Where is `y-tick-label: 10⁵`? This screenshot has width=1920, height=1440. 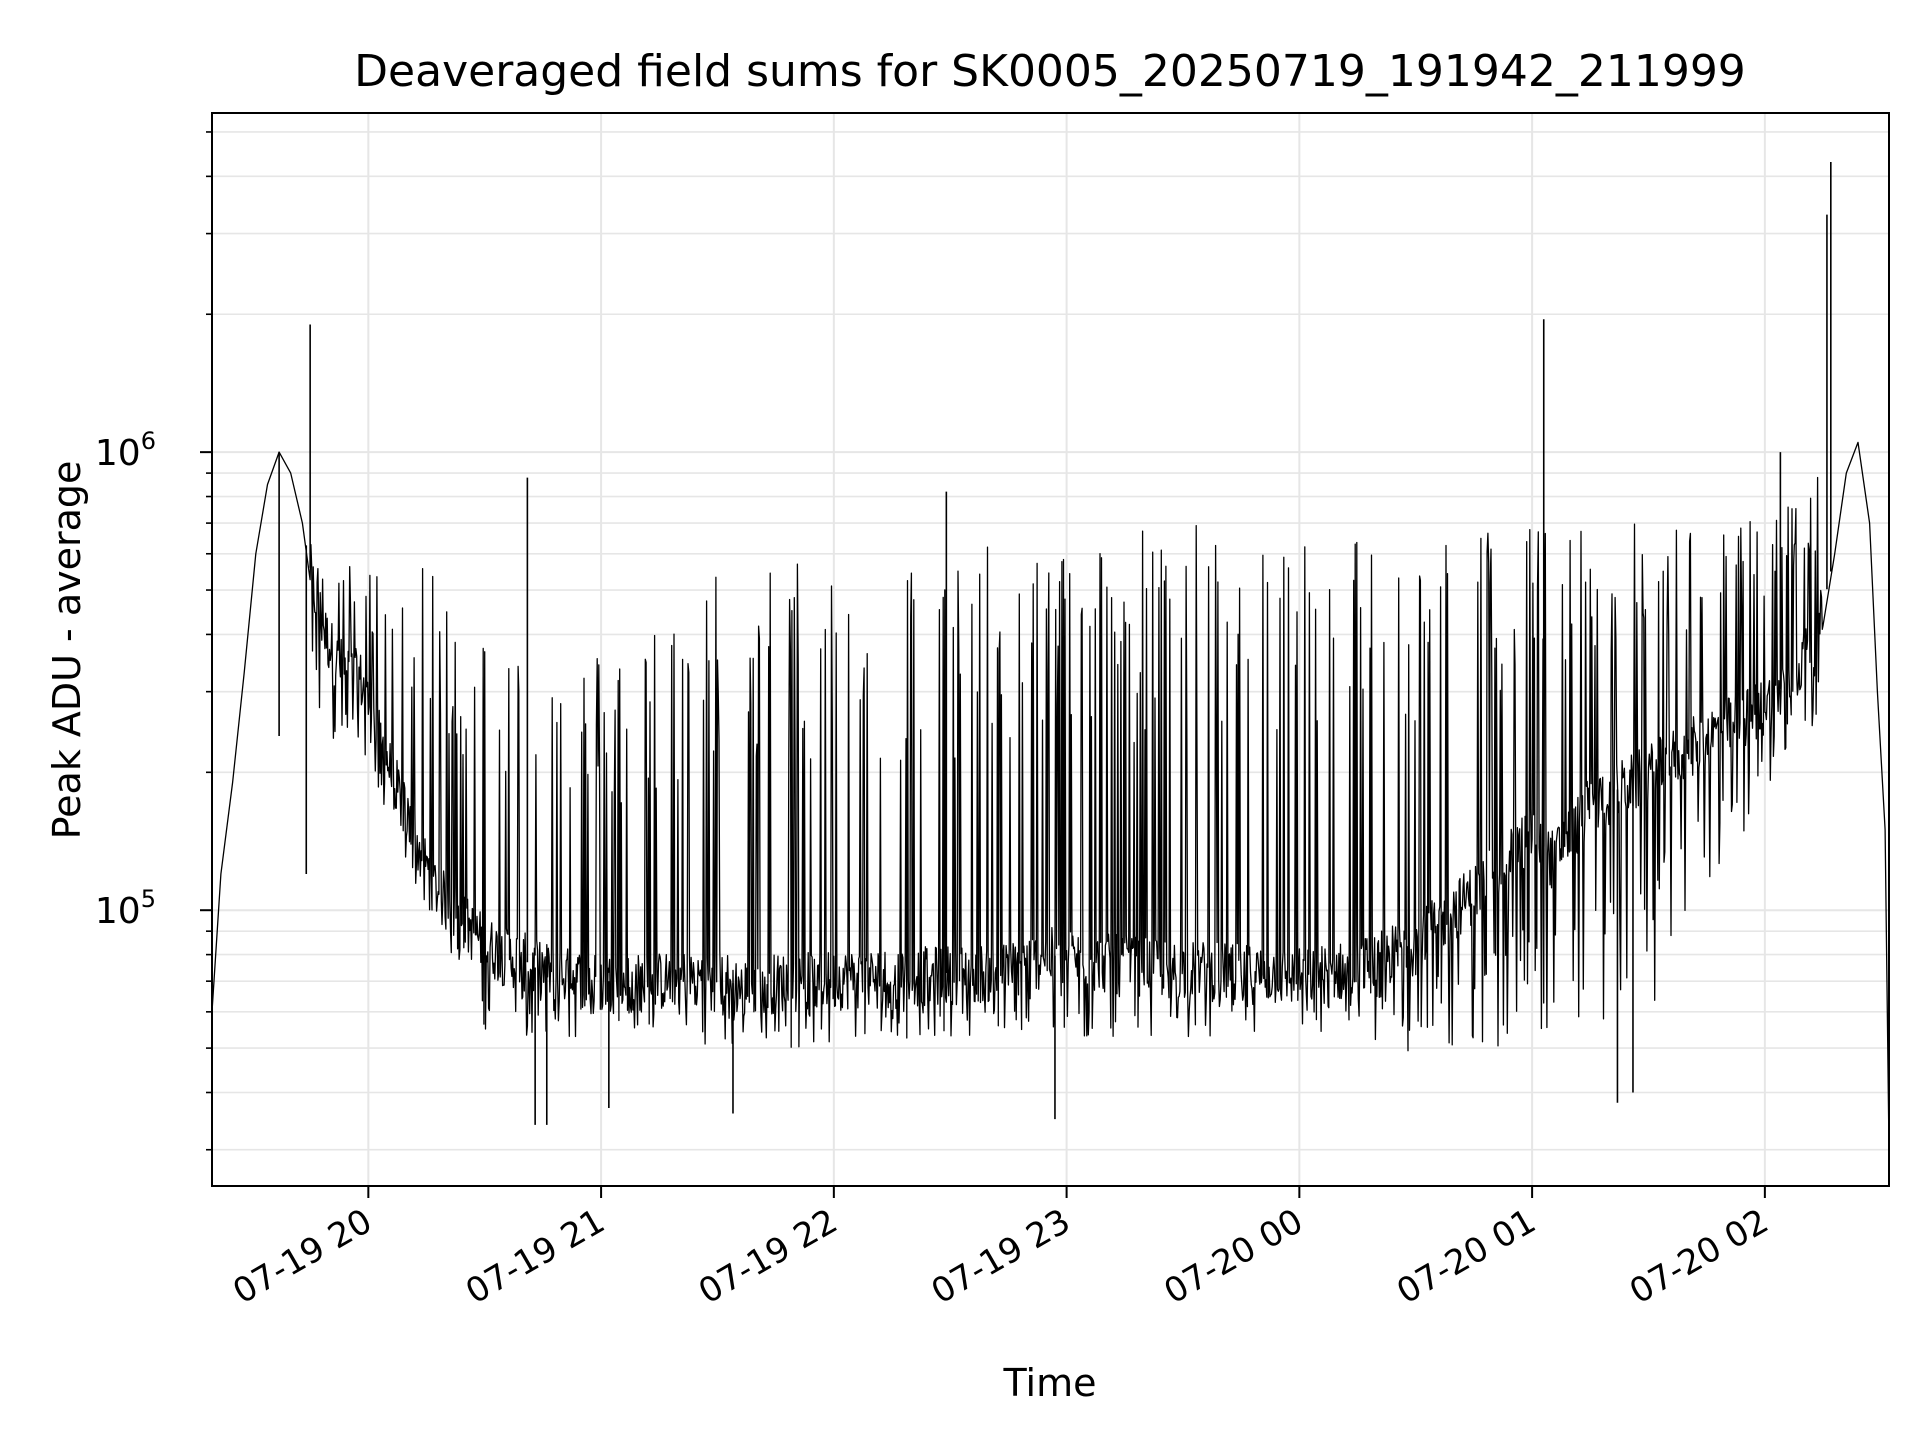 y-tick-label: 10⁵ is located at coordinates (125, 908).